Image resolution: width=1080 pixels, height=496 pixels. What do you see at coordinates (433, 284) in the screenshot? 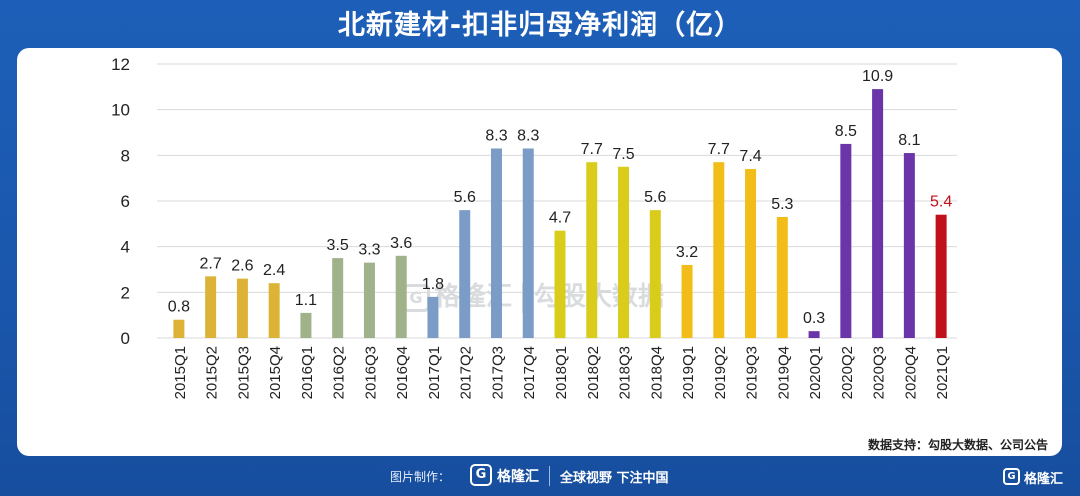
I see `data-label: 1.8` at bounding box center [433, 284].